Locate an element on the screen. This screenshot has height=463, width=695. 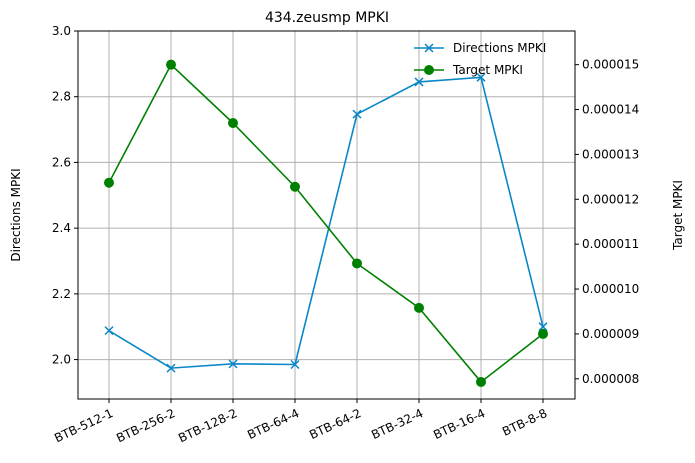
y-right-tick-label: 0.000008 is located at coordinates (610, 379).